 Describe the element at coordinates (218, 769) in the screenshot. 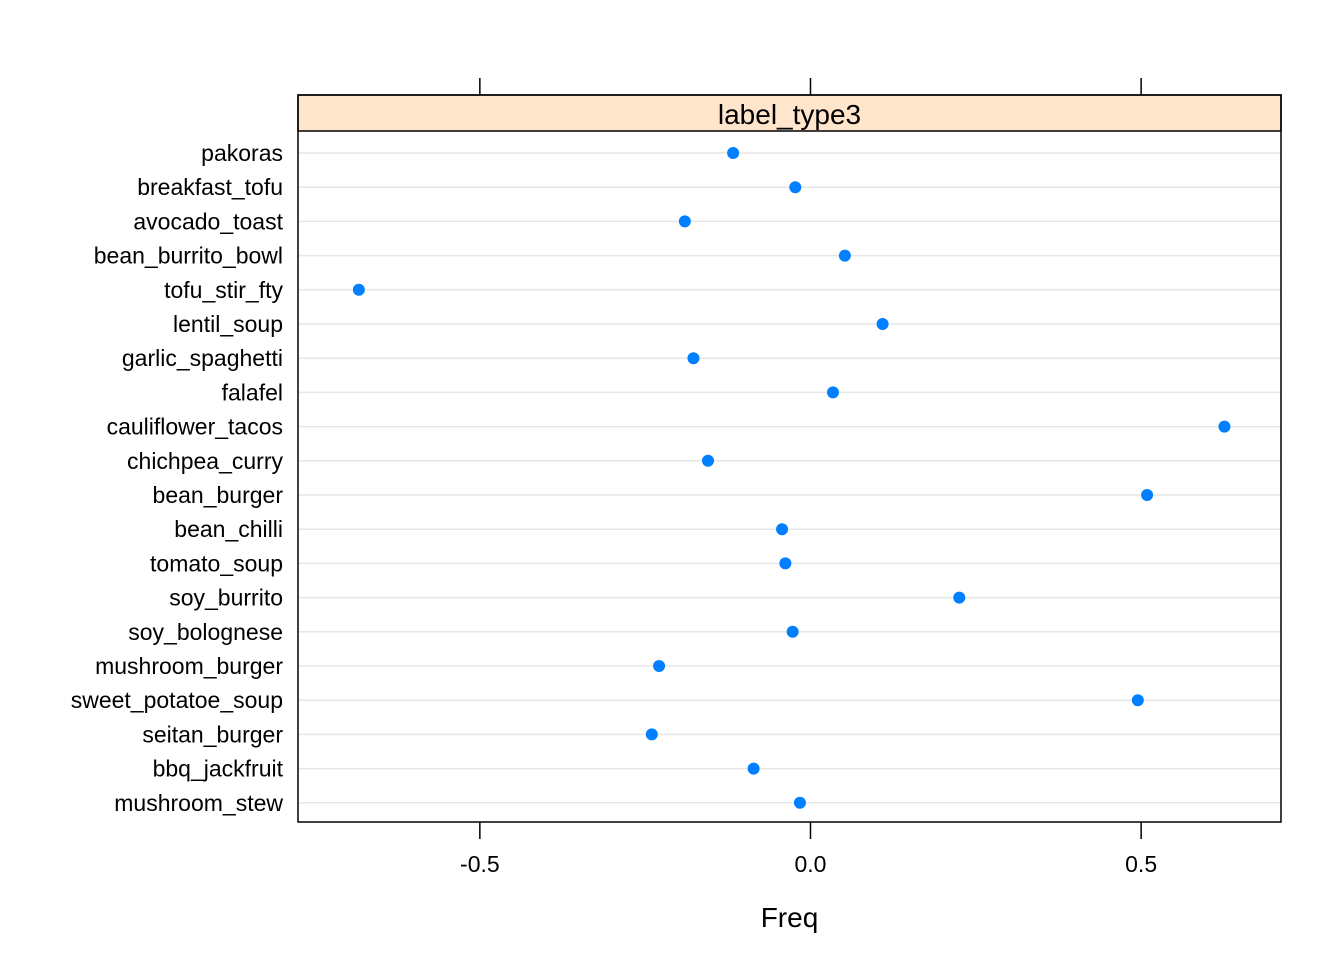

I see `category-label: bbq_jackfruit` at that location.